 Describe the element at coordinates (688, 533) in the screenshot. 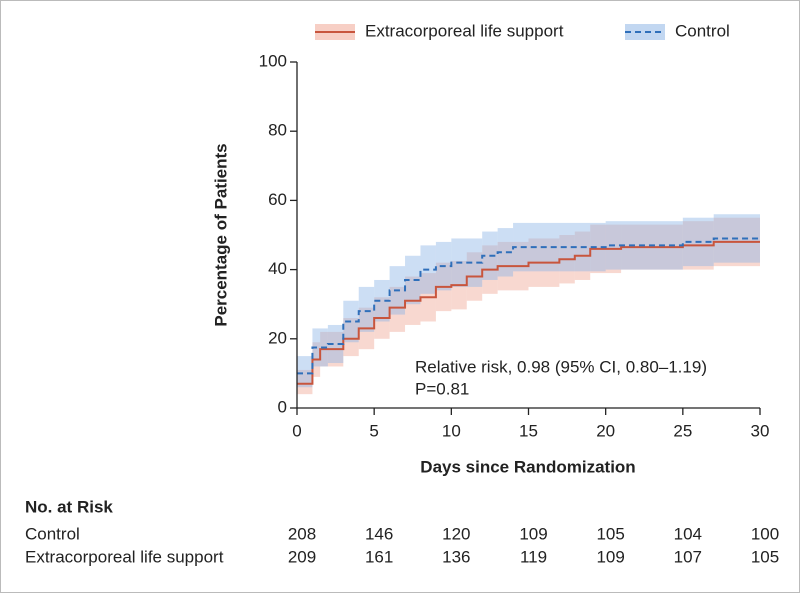

I see `risk-value: 104` at that location.